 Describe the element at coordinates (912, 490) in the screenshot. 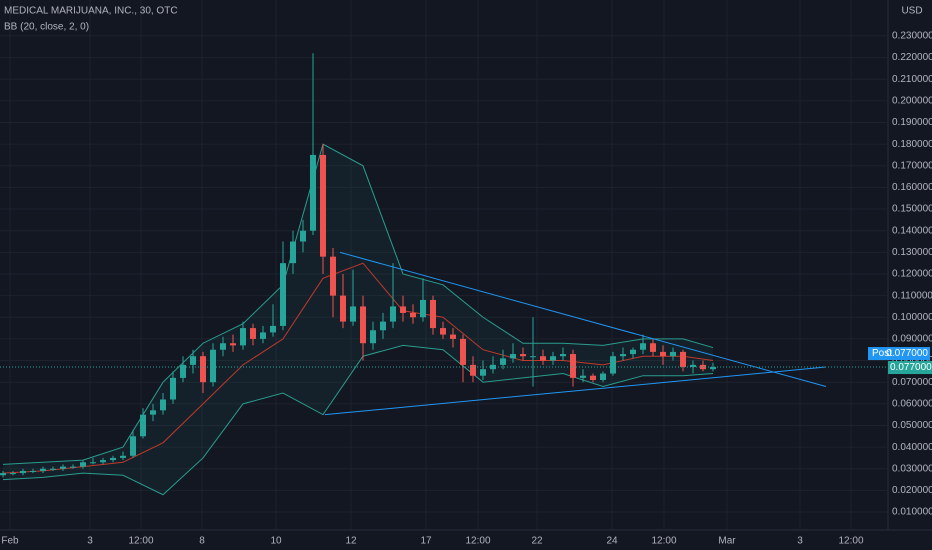

I see `y-tick-label: 0.020000` at that location.